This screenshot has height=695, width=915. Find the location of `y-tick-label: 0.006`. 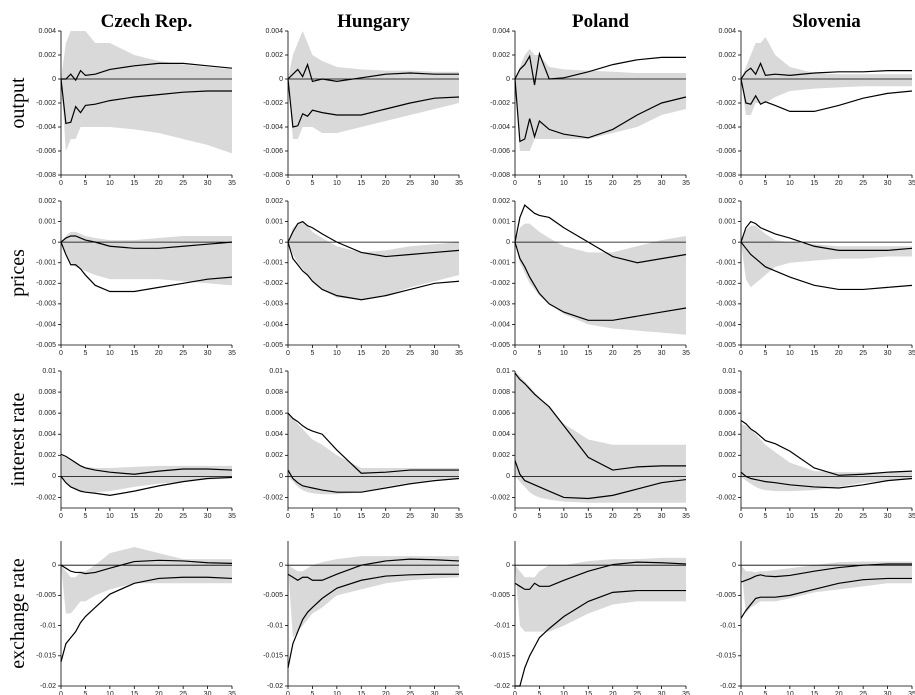

y-tick-label: 0.006 is located at coordinates (274, 413).